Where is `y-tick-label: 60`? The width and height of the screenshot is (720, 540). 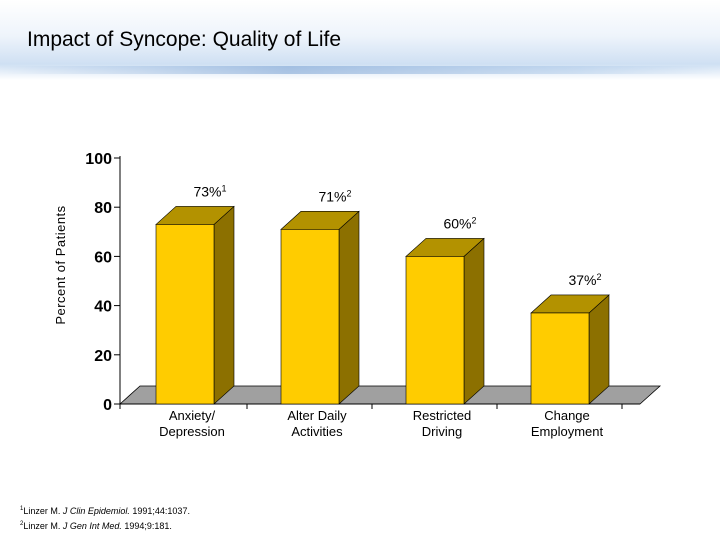 y-tick-label: 60 is located at coordinates (103, 257).